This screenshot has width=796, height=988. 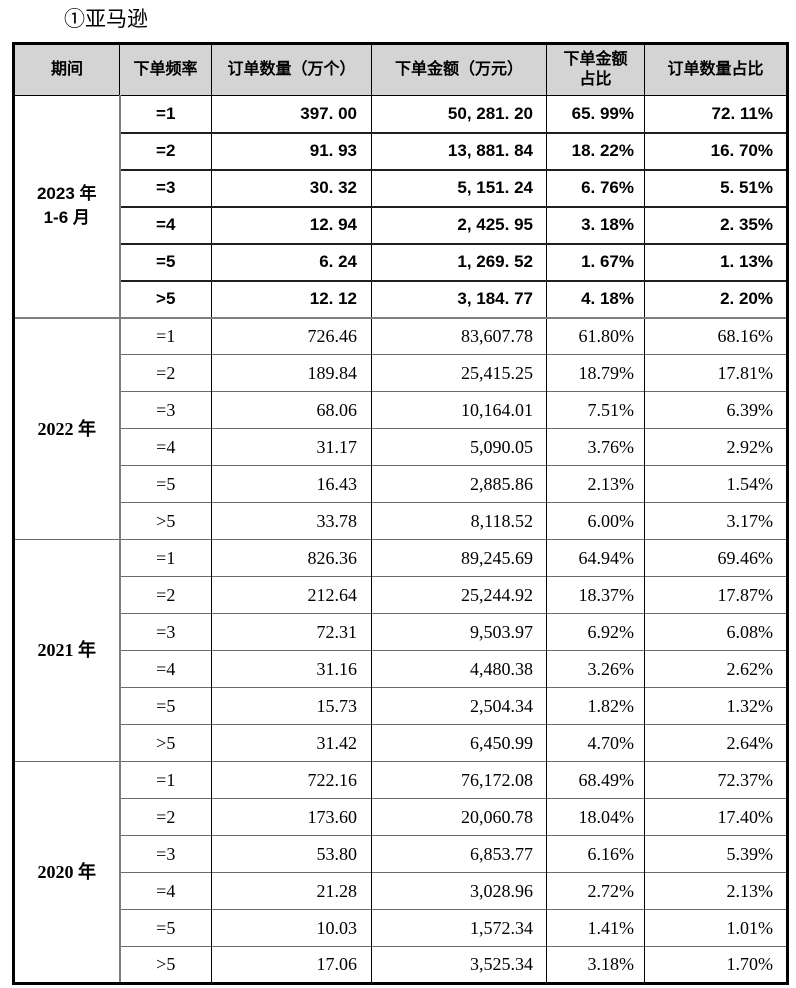 What do you see at coordinates (166, 779) in the screenshot?
I see `order-frequency-cell: =1` at bounding box center [166, 779].